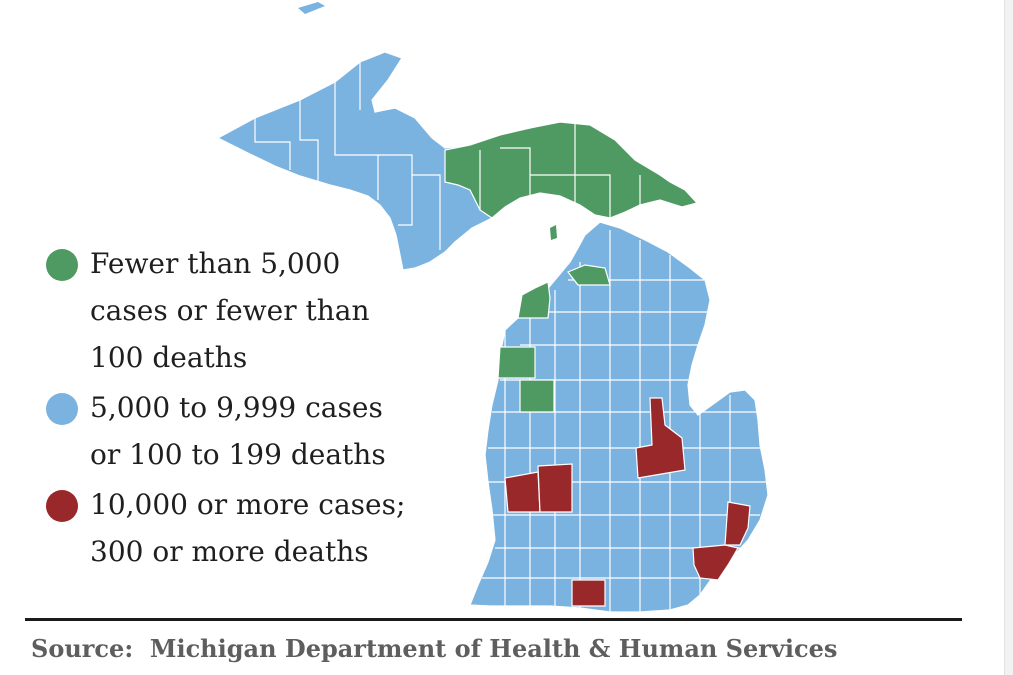  Describe the element at coordinates (737, 523) in the screenshot. I see `county-red-macomb` at that location.